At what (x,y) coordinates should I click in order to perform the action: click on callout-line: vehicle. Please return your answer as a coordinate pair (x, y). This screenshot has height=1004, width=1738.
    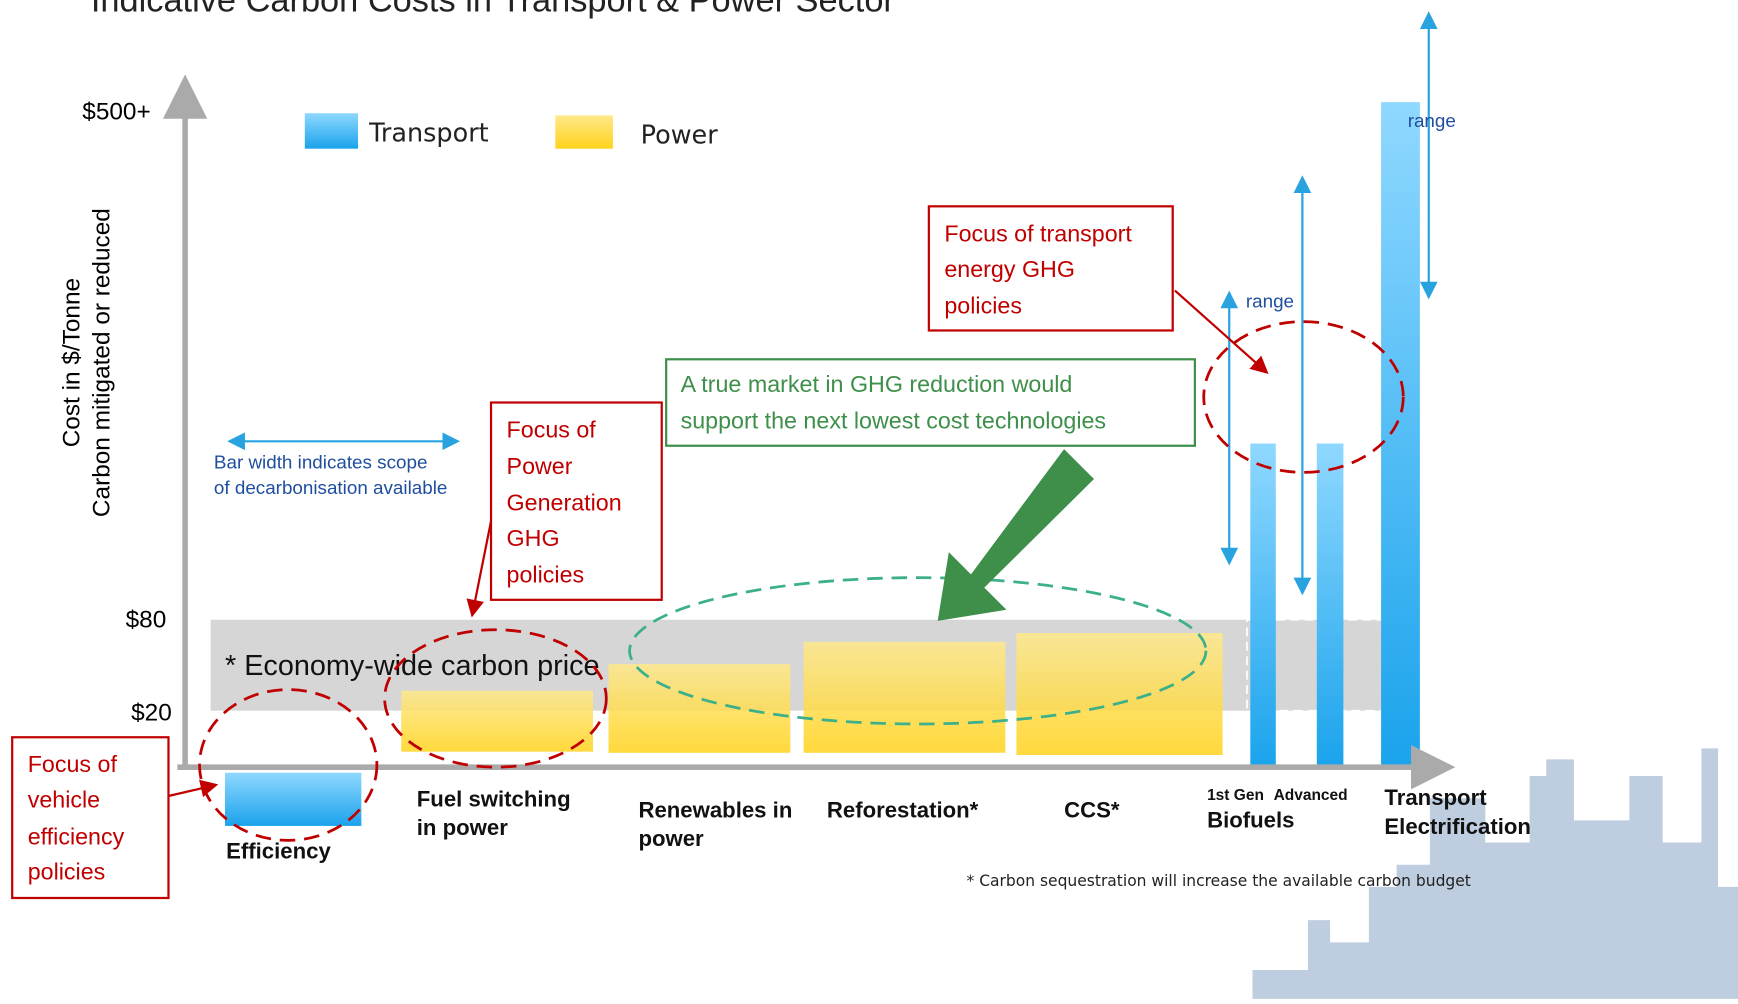
    Looking at the image, I should click on (64, 800).